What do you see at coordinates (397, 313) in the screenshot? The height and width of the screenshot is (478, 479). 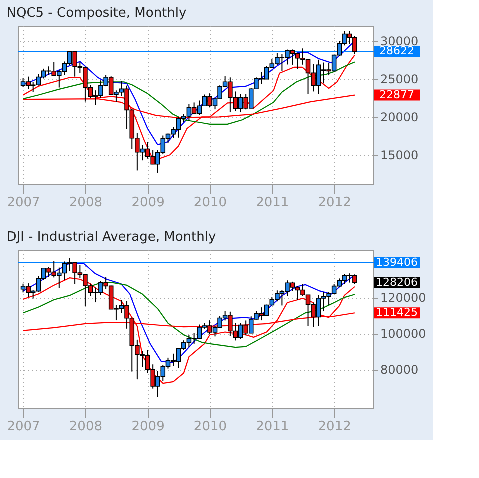 I see `annotation: 111425` at bounding box center [397, 313].